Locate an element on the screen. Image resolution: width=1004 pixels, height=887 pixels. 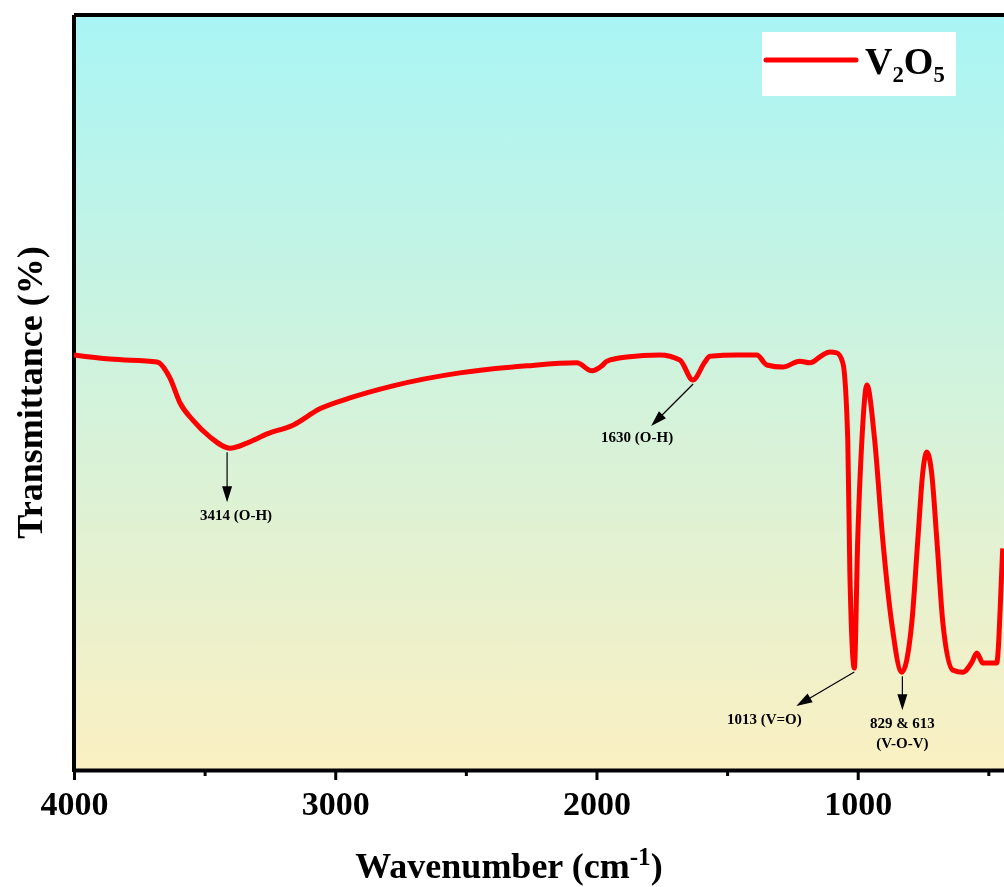
x-tick-label: 1000 is located at coordinates (858, 803).